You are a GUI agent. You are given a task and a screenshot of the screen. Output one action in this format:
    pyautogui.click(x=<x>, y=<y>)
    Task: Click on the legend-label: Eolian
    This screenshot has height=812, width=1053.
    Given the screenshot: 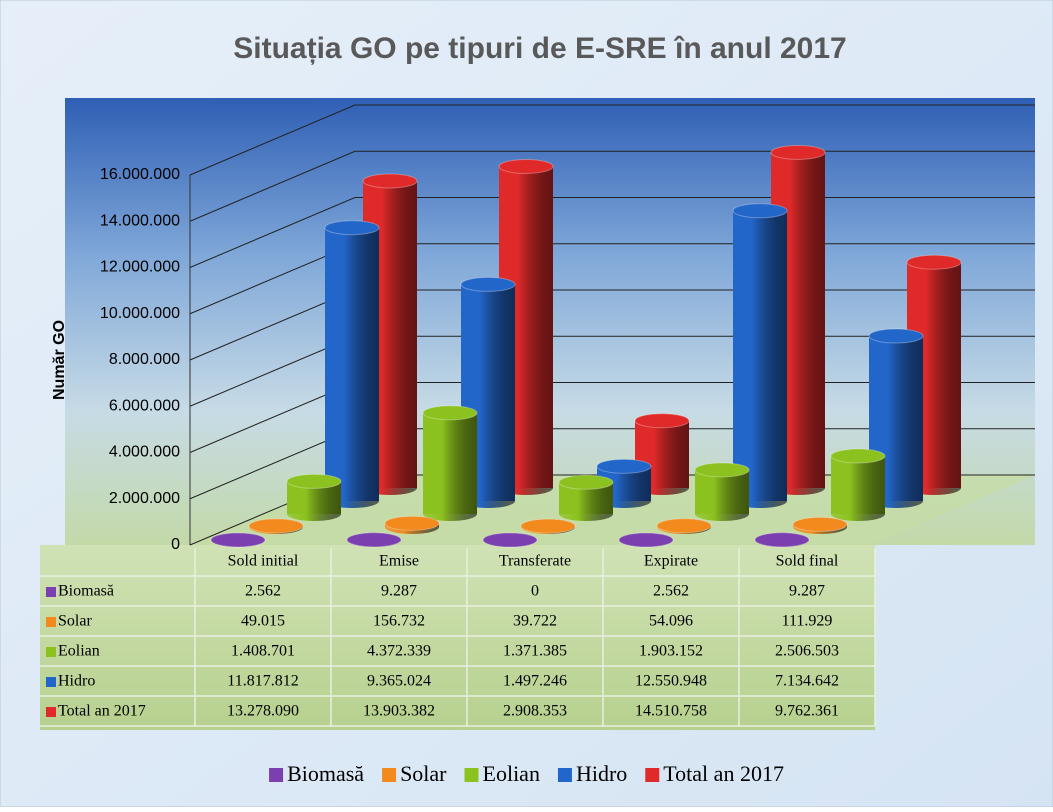 What is the action you would take?
    pyautogui.click(x=511, y=773)
    